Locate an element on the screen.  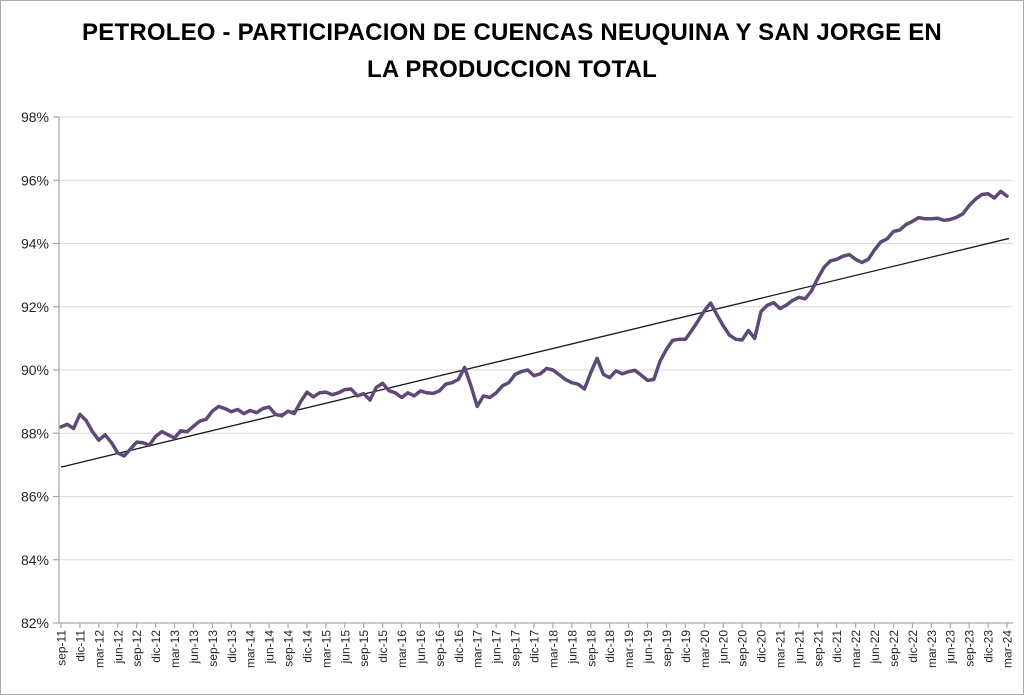
x-tick-label: dic-18 is located at coordinates (610, 646).